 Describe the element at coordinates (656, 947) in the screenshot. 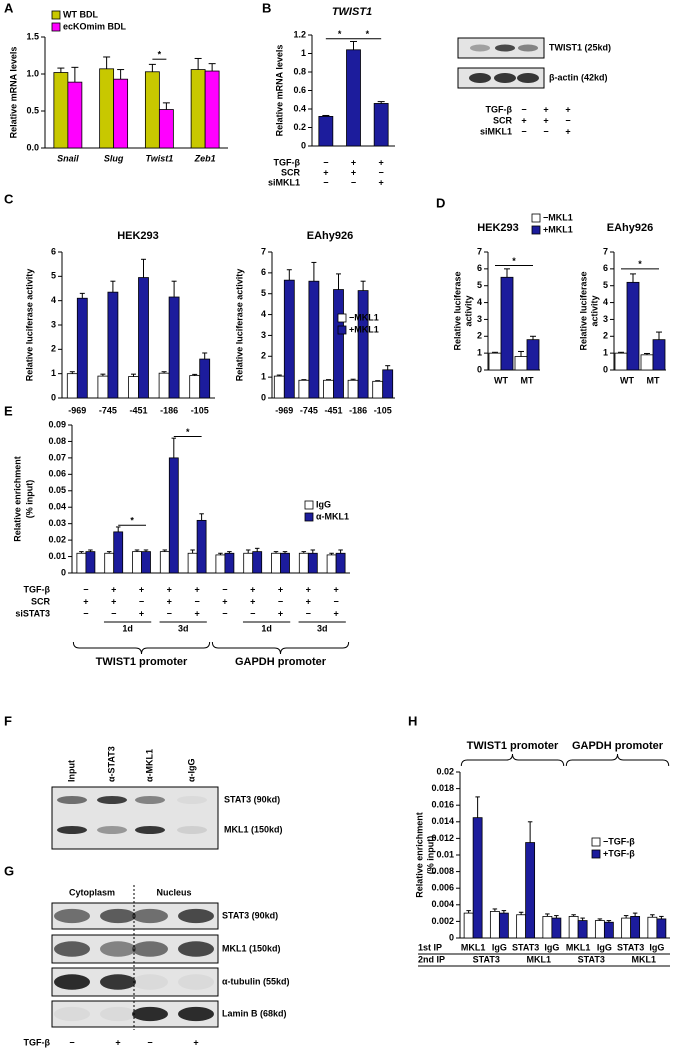

I see `x-tick-label: IgG` at that location.